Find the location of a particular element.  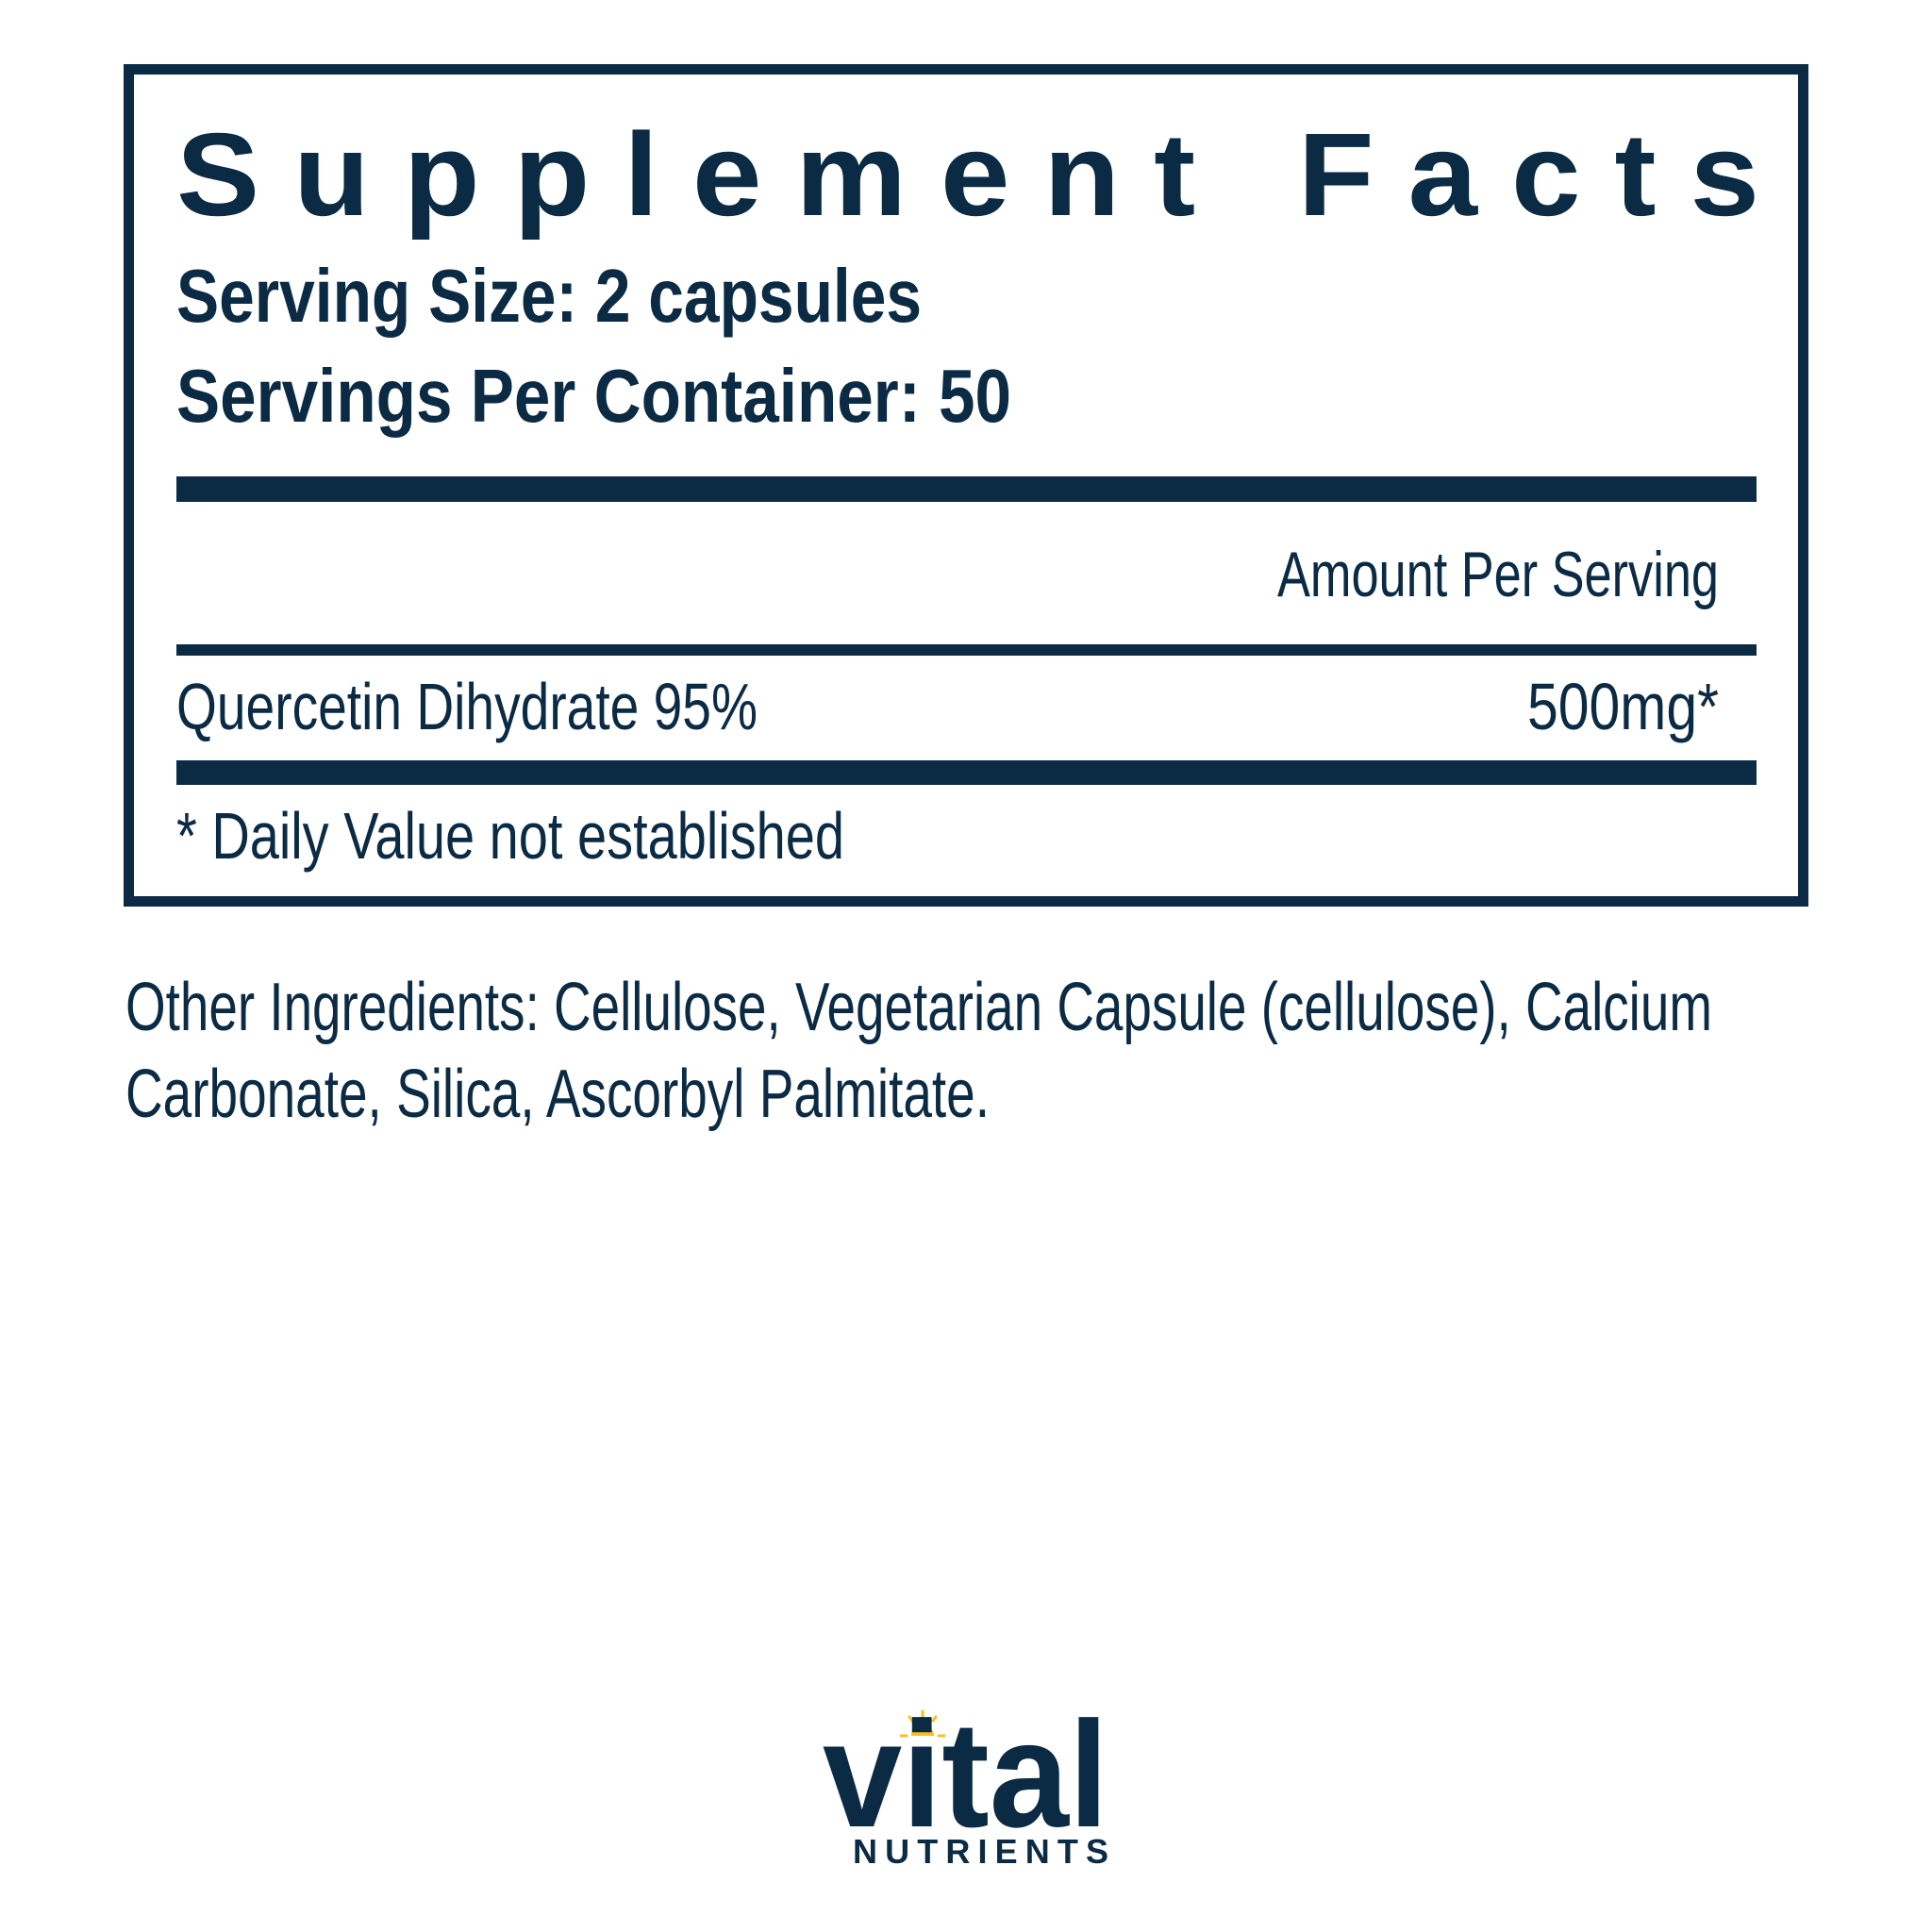

logo-subtitle: NUTRIENTS is located at coordinates (981, 1851).